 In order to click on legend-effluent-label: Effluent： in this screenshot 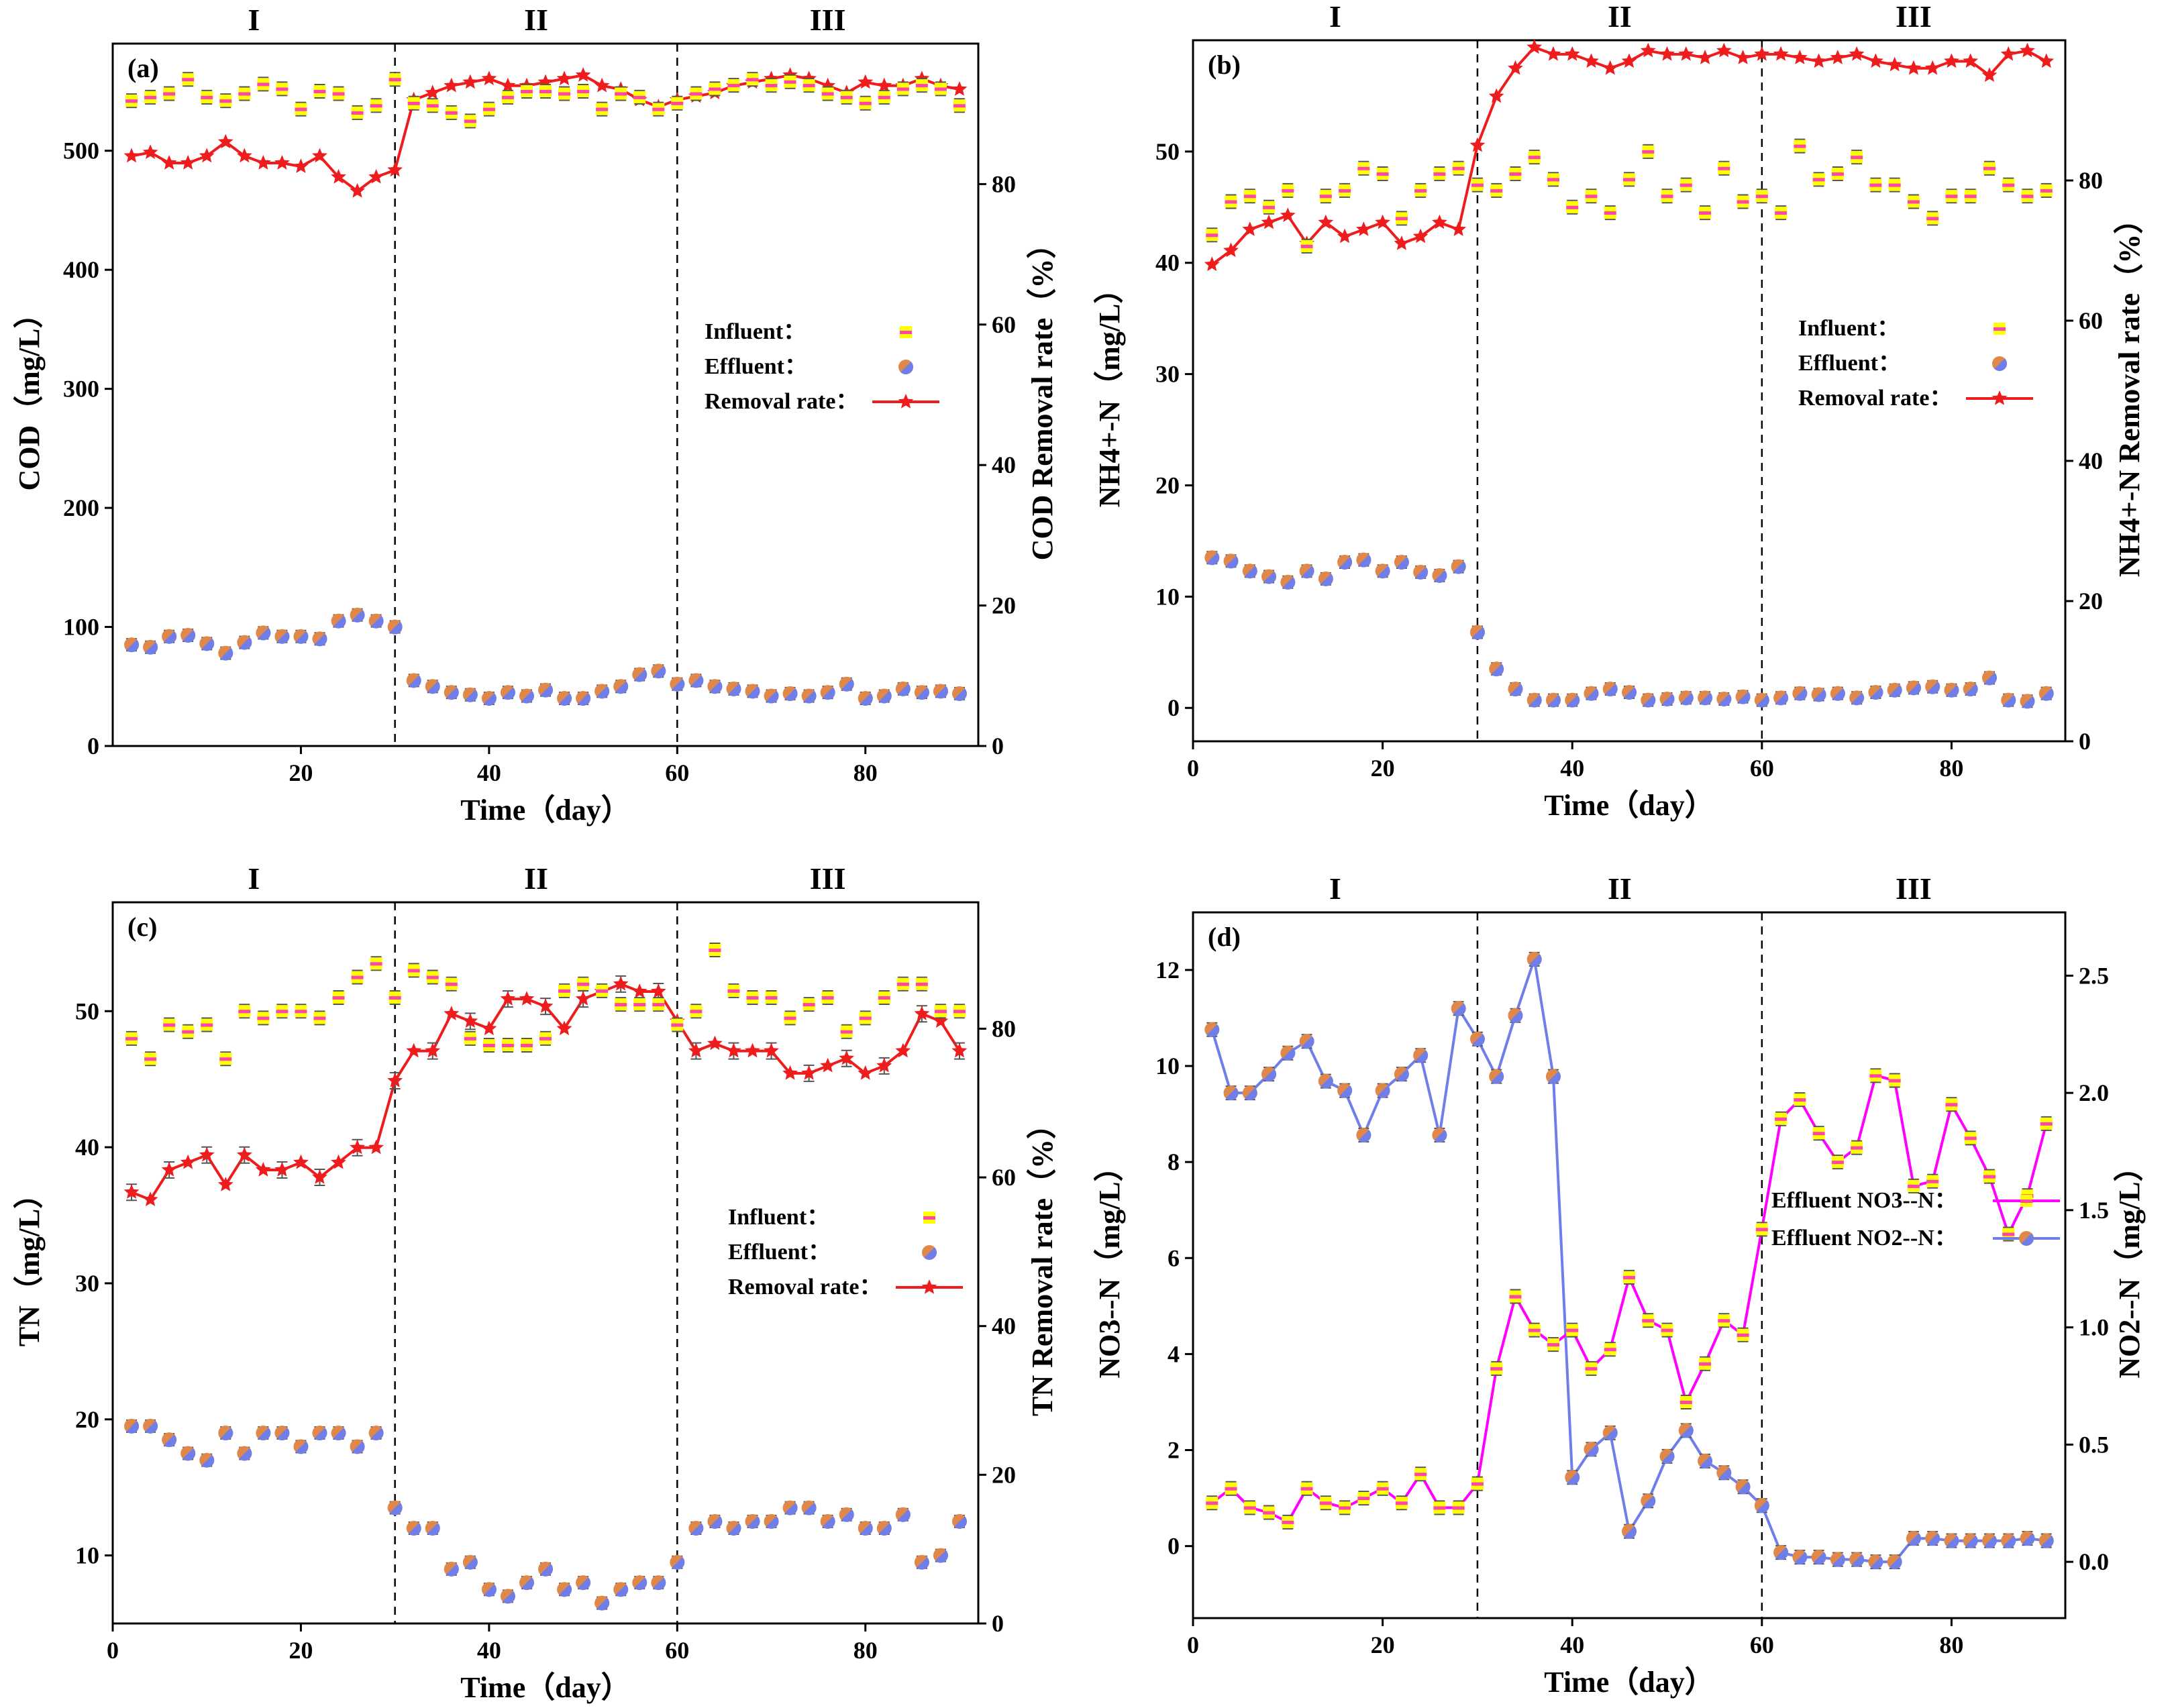, I will do `click(756, 366)`.